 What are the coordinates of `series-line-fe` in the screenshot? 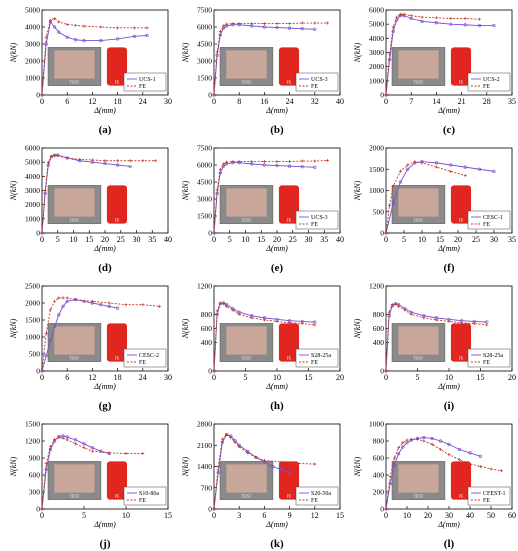 It's located at (270, 59).